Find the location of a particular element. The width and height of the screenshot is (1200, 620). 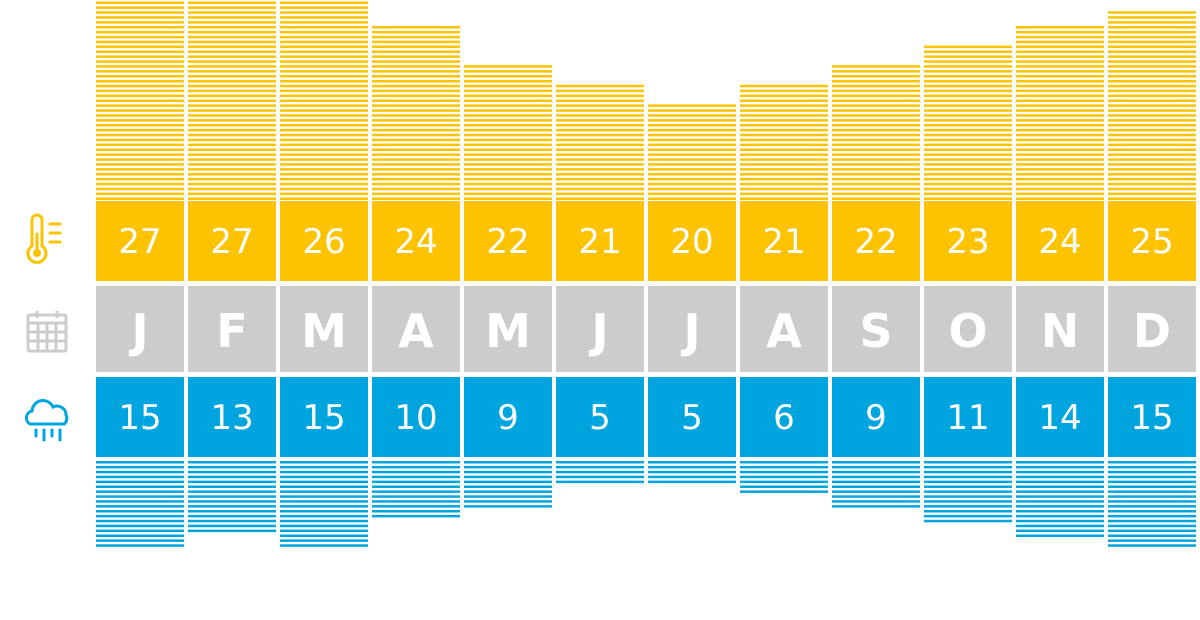

temperature-value-label: 26 is located at coordinates (323, 242).